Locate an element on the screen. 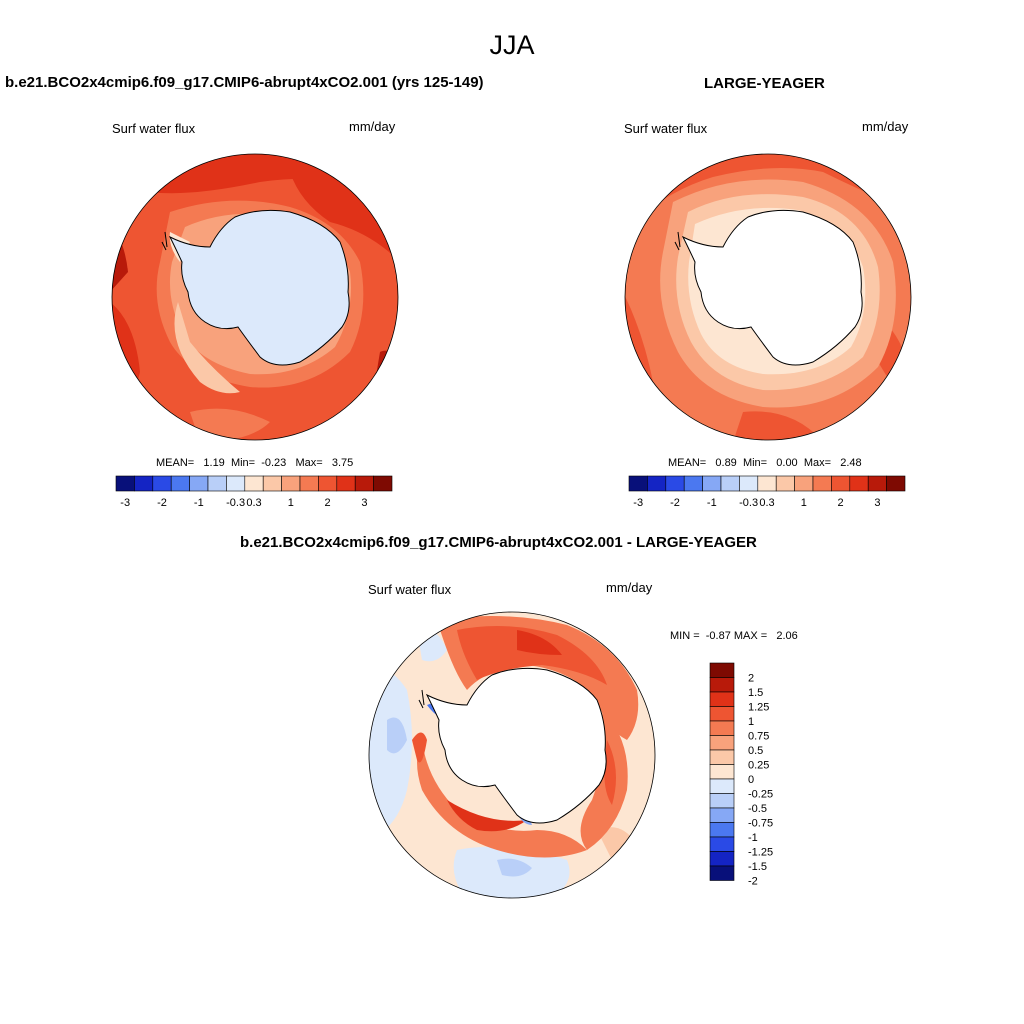 This screenshot has width=1024, height=1024. panel-diff-units-label: mm/day is located at coordinates (629, 587).